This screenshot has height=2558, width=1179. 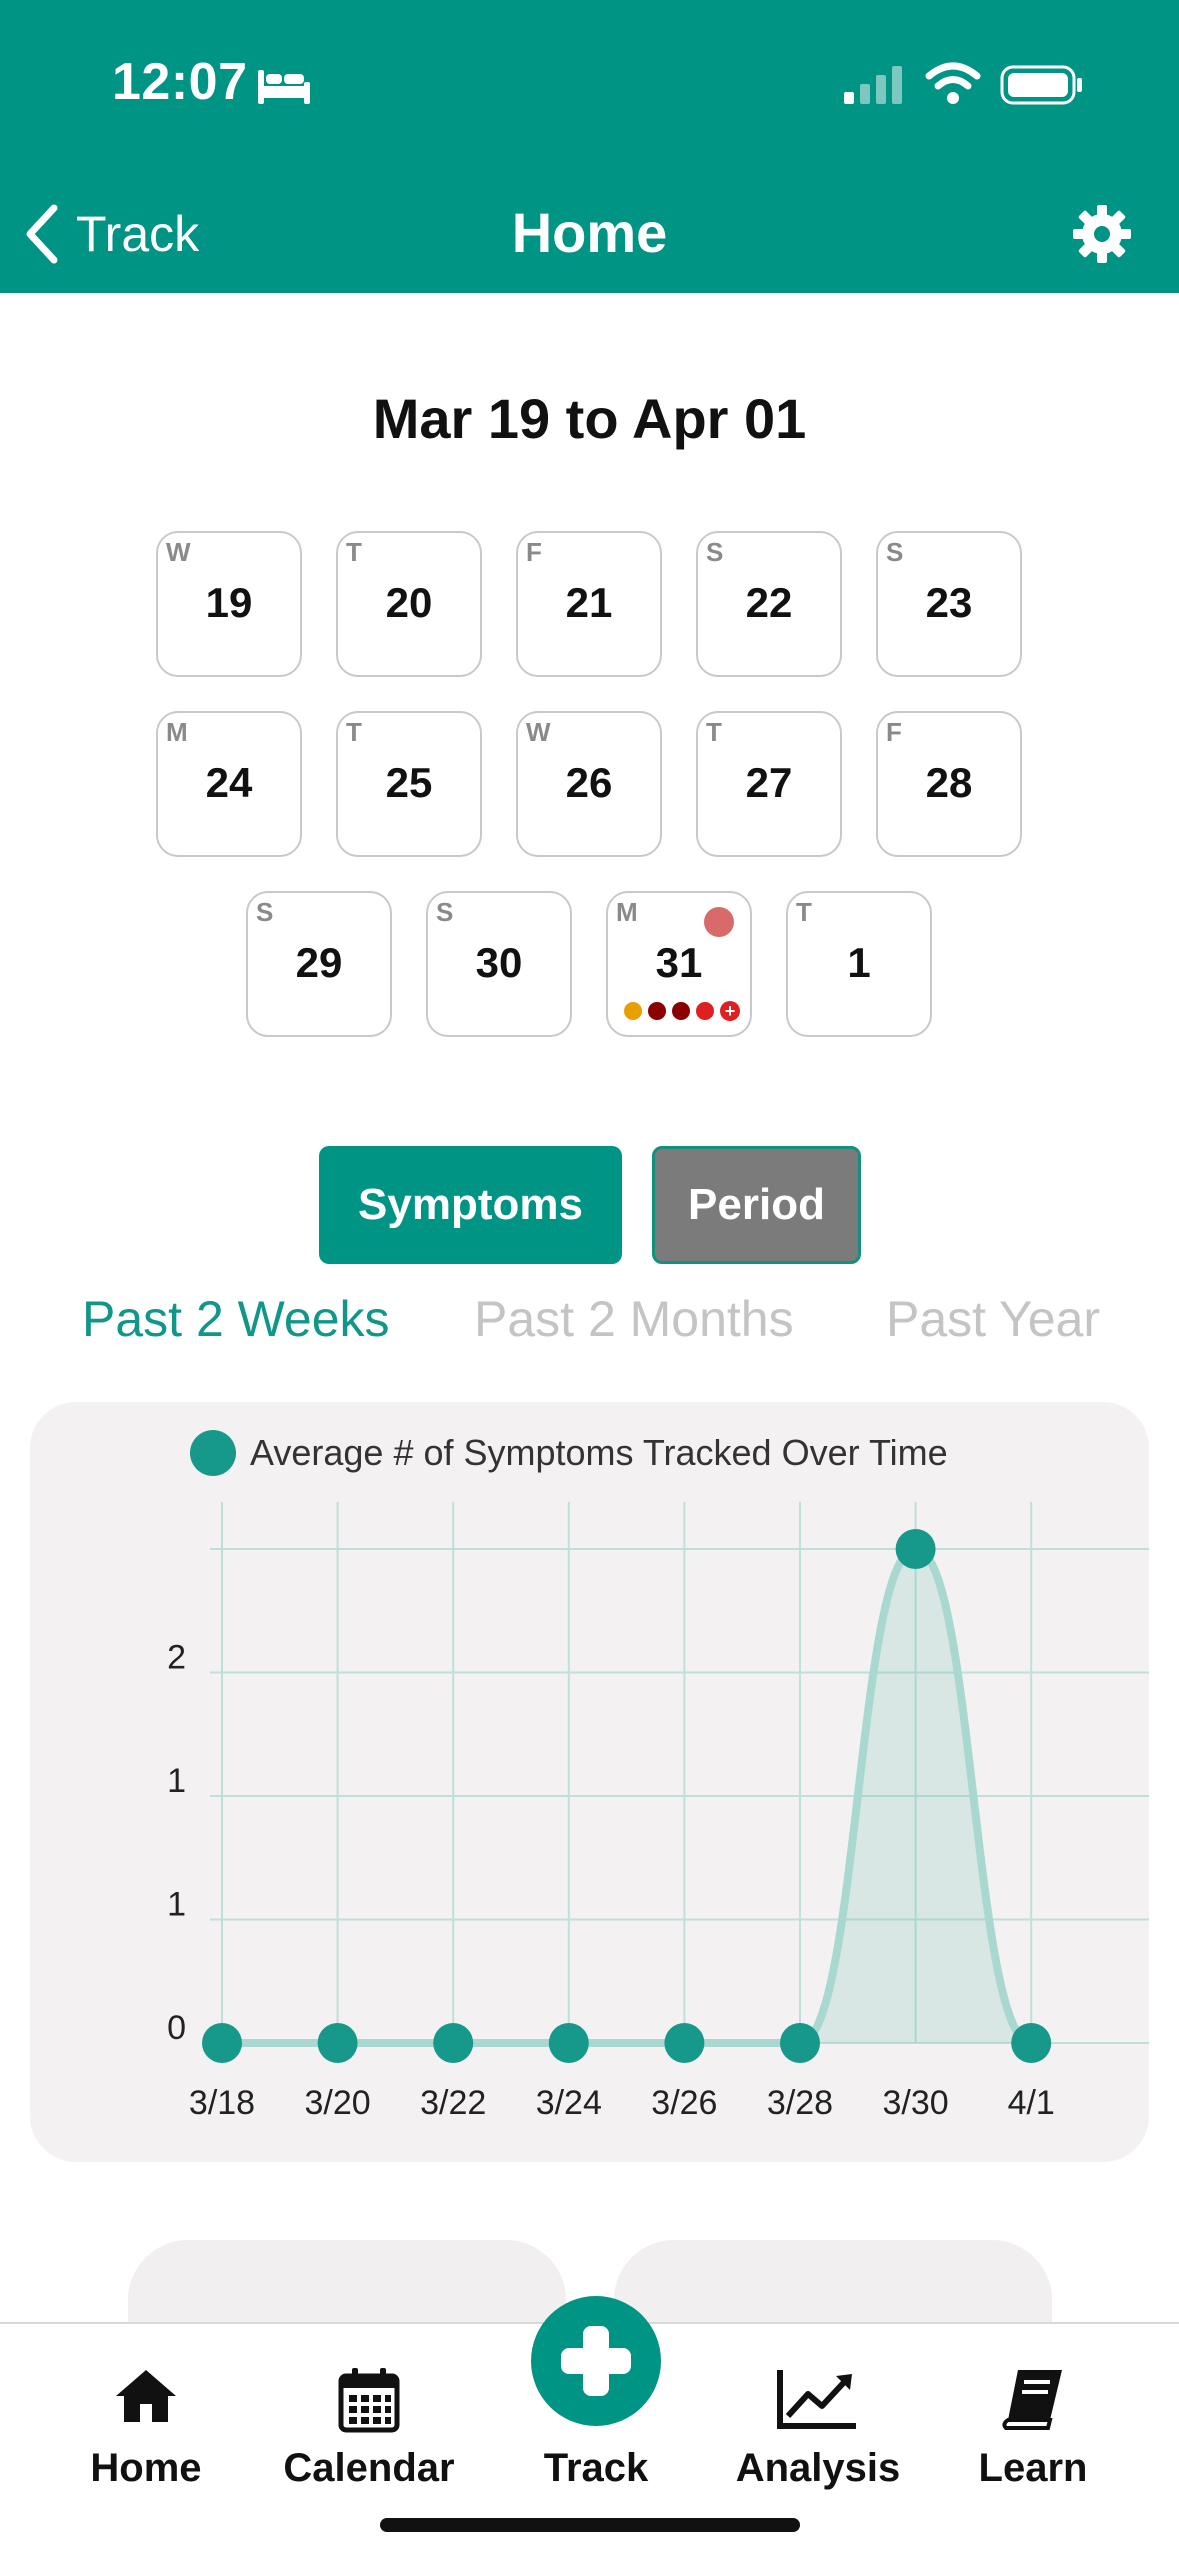 I want to click on x-tick-label: 3/18, so click(x=222, y=2103).